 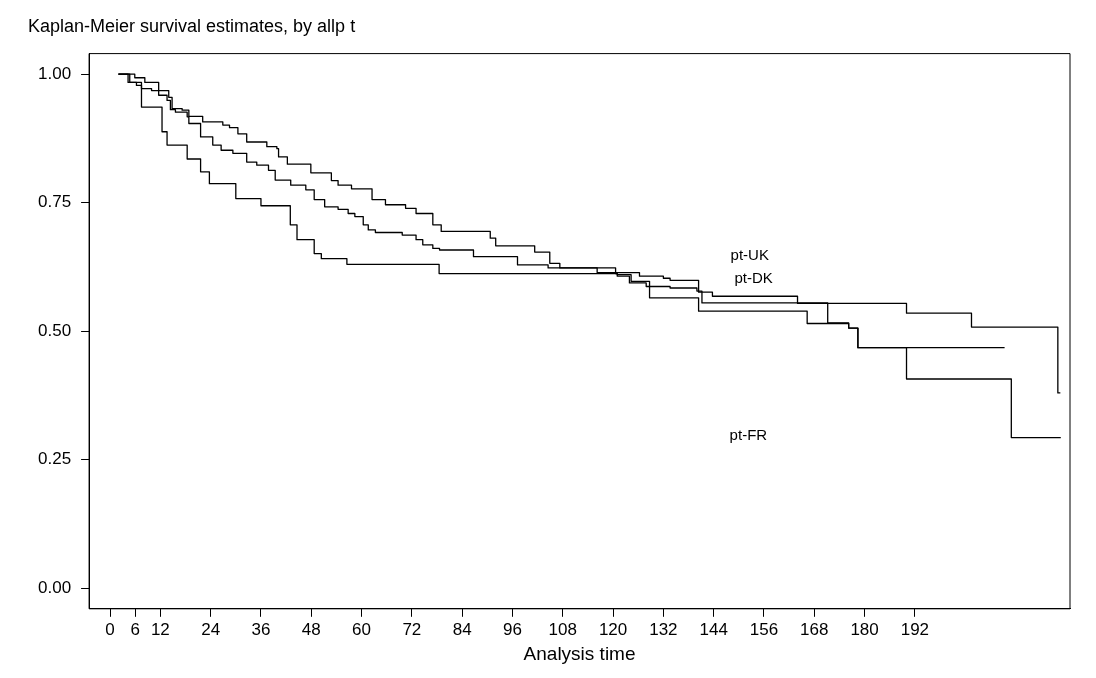 I want to click on x-tick-label: 96, so click(x=512, y=629).